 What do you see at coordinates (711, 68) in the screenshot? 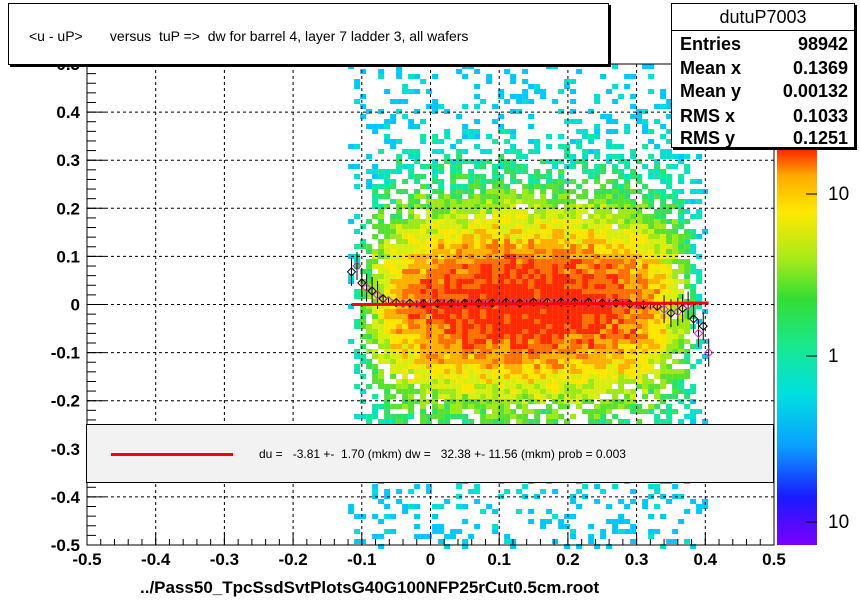
I see `stat-meanx-label: Mean x` at bounding box center [711, 68].